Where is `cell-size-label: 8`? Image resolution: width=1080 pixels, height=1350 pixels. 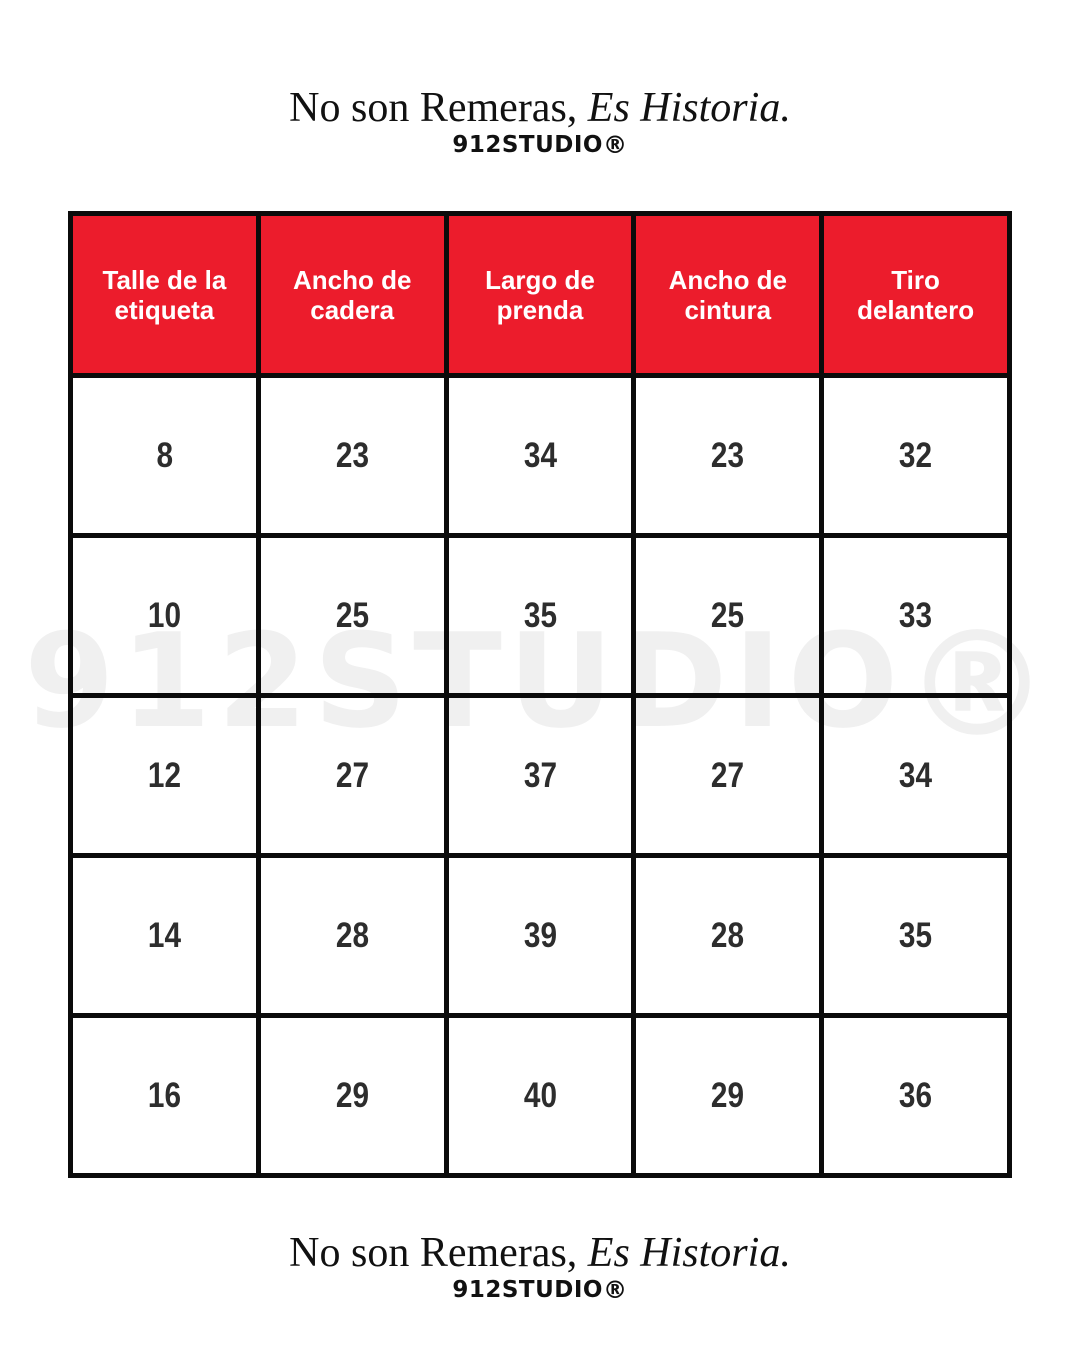 cell-size-label: 8 is located at coordinates (164, 455).